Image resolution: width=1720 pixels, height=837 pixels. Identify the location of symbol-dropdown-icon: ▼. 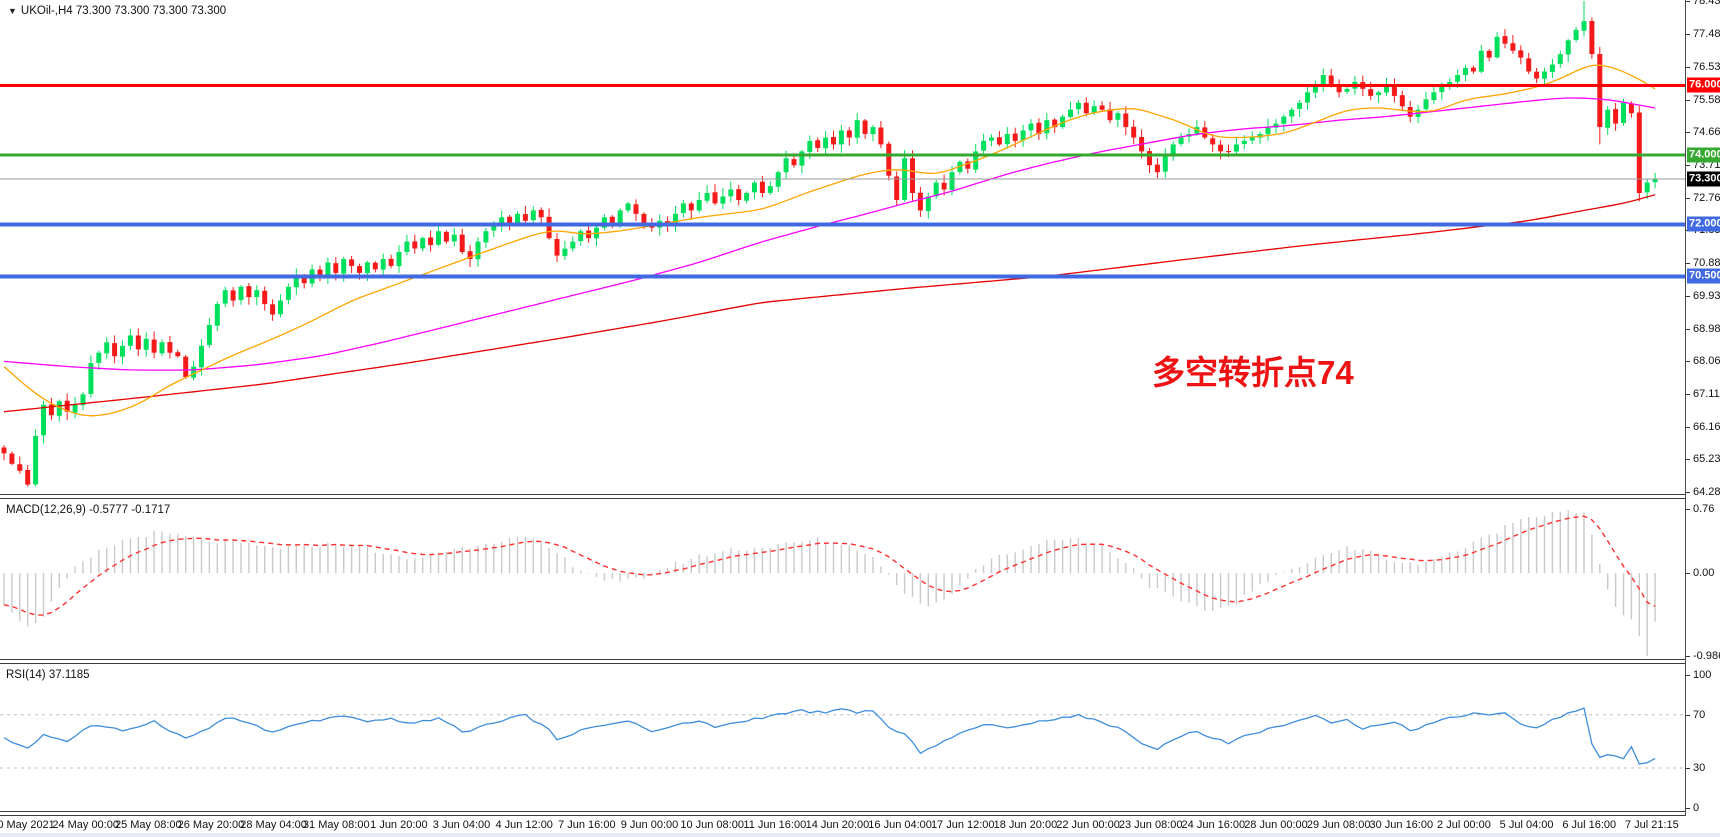
(12, 11).